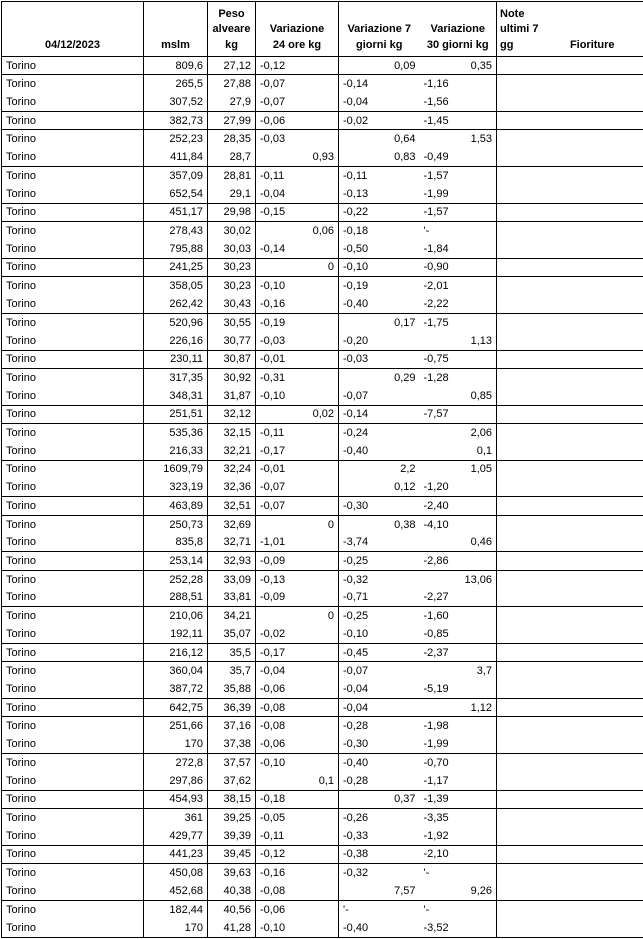  Describe the element at coordinates (458, 872) in the screenshot. I see `cell-variazione-30-giorni: '-` at that location.